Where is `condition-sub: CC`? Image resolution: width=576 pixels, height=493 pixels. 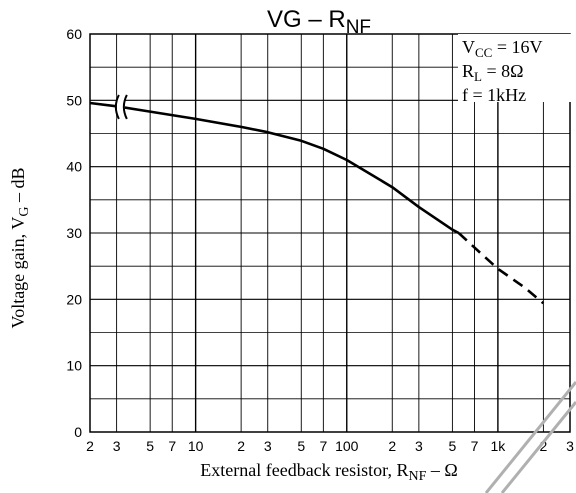 condition-sub: CC is located at coordinates (483, 52).